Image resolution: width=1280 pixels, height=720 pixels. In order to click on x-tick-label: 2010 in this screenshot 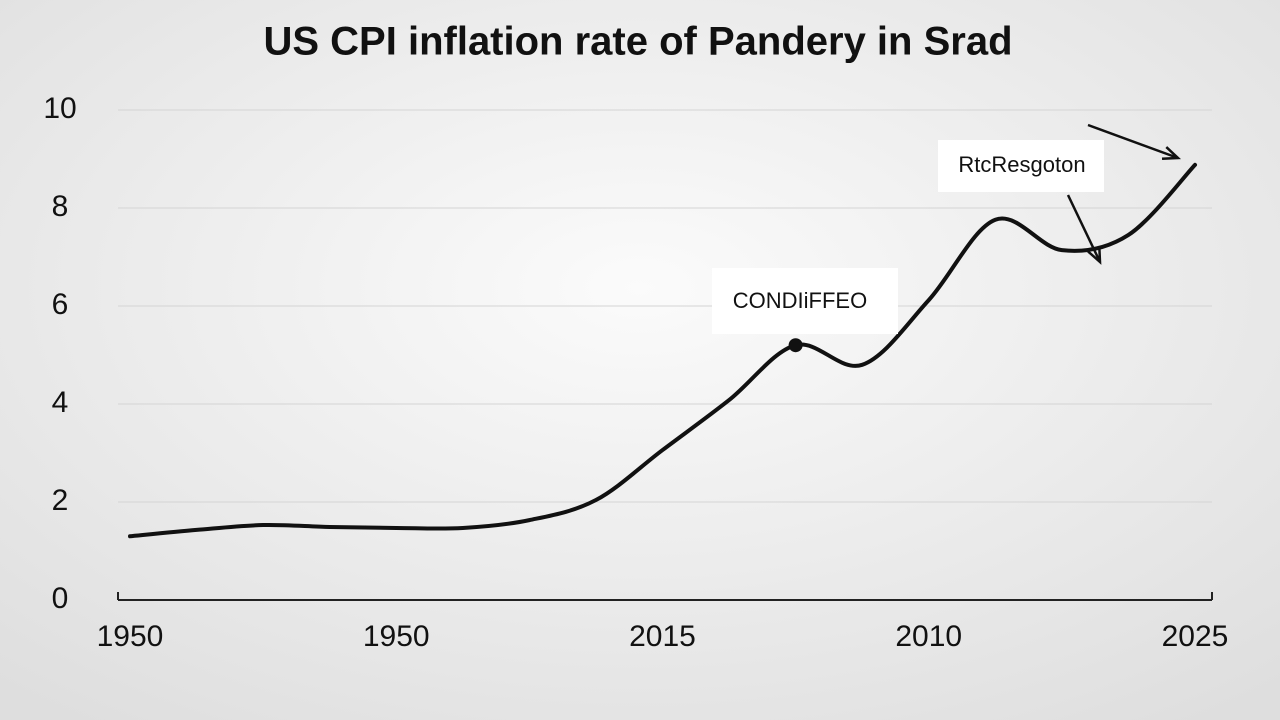, I will do `click(928, 636)`.